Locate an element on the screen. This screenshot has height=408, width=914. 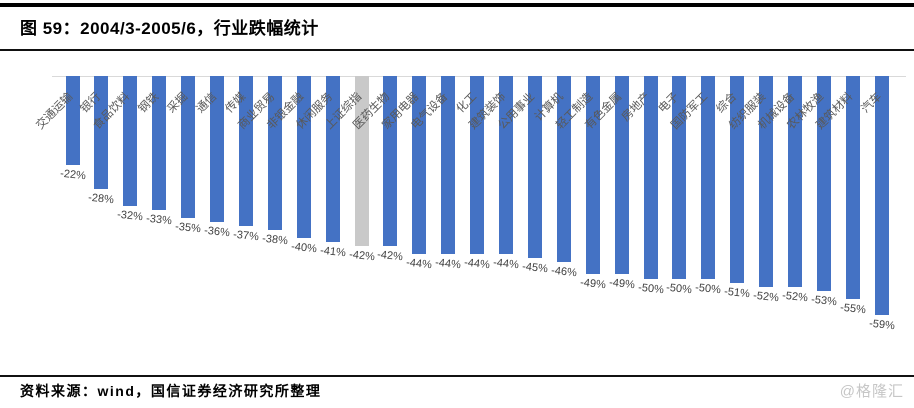
watermark: @格隆汇 is located at coordinates (871, 391).